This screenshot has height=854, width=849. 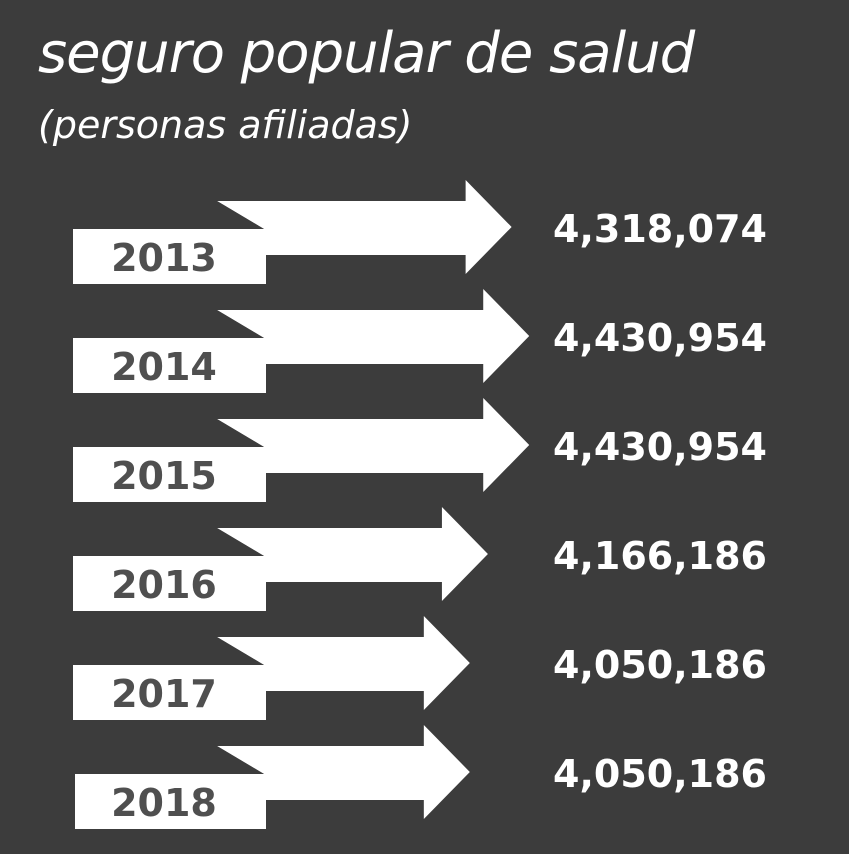 I want to click on year-tab-2016, so click(x=169, y=583).